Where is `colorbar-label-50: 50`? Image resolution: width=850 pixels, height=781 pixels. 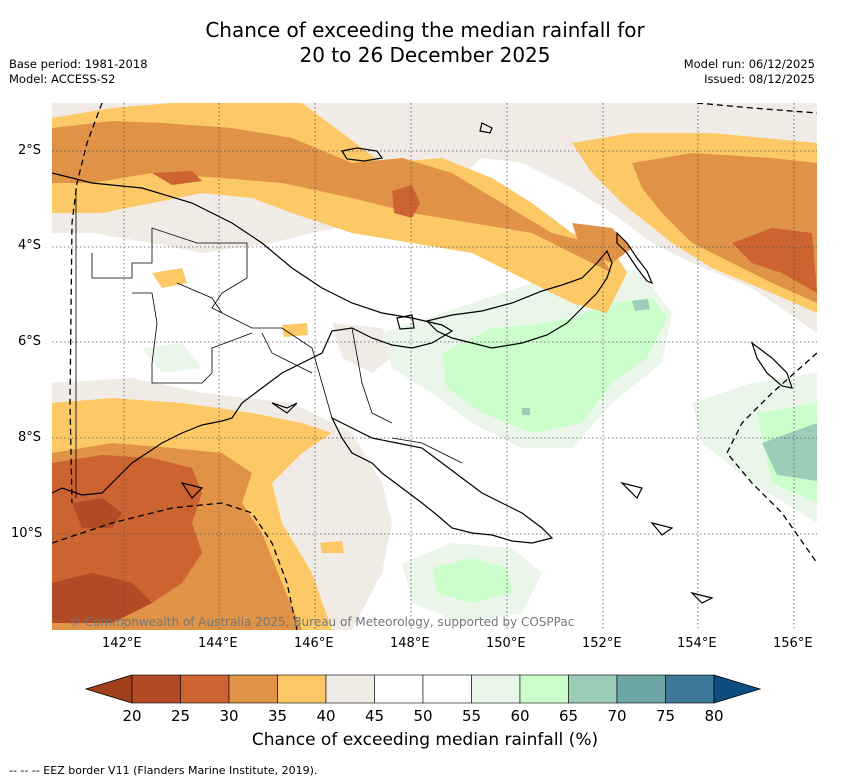 colorbar-label-50: 50 is located at coordinates (422, 716).